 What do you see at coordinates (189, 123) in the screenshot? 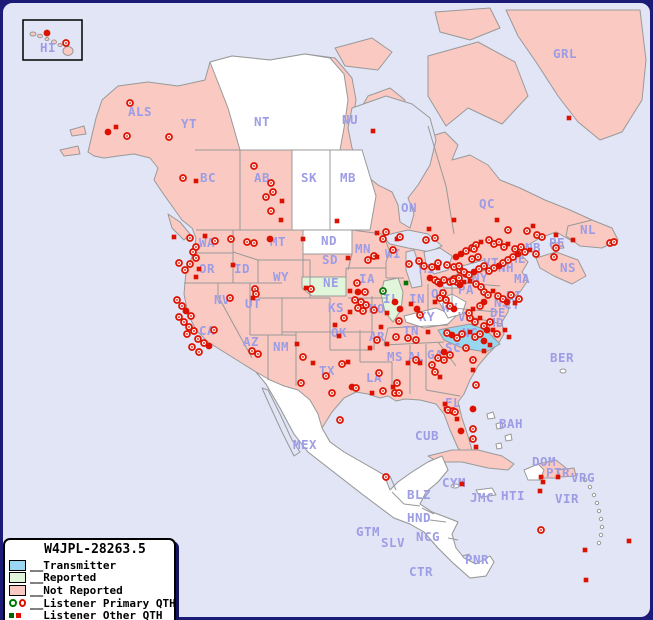
I see `label-YT: YT` at bounding box center [189, 123].